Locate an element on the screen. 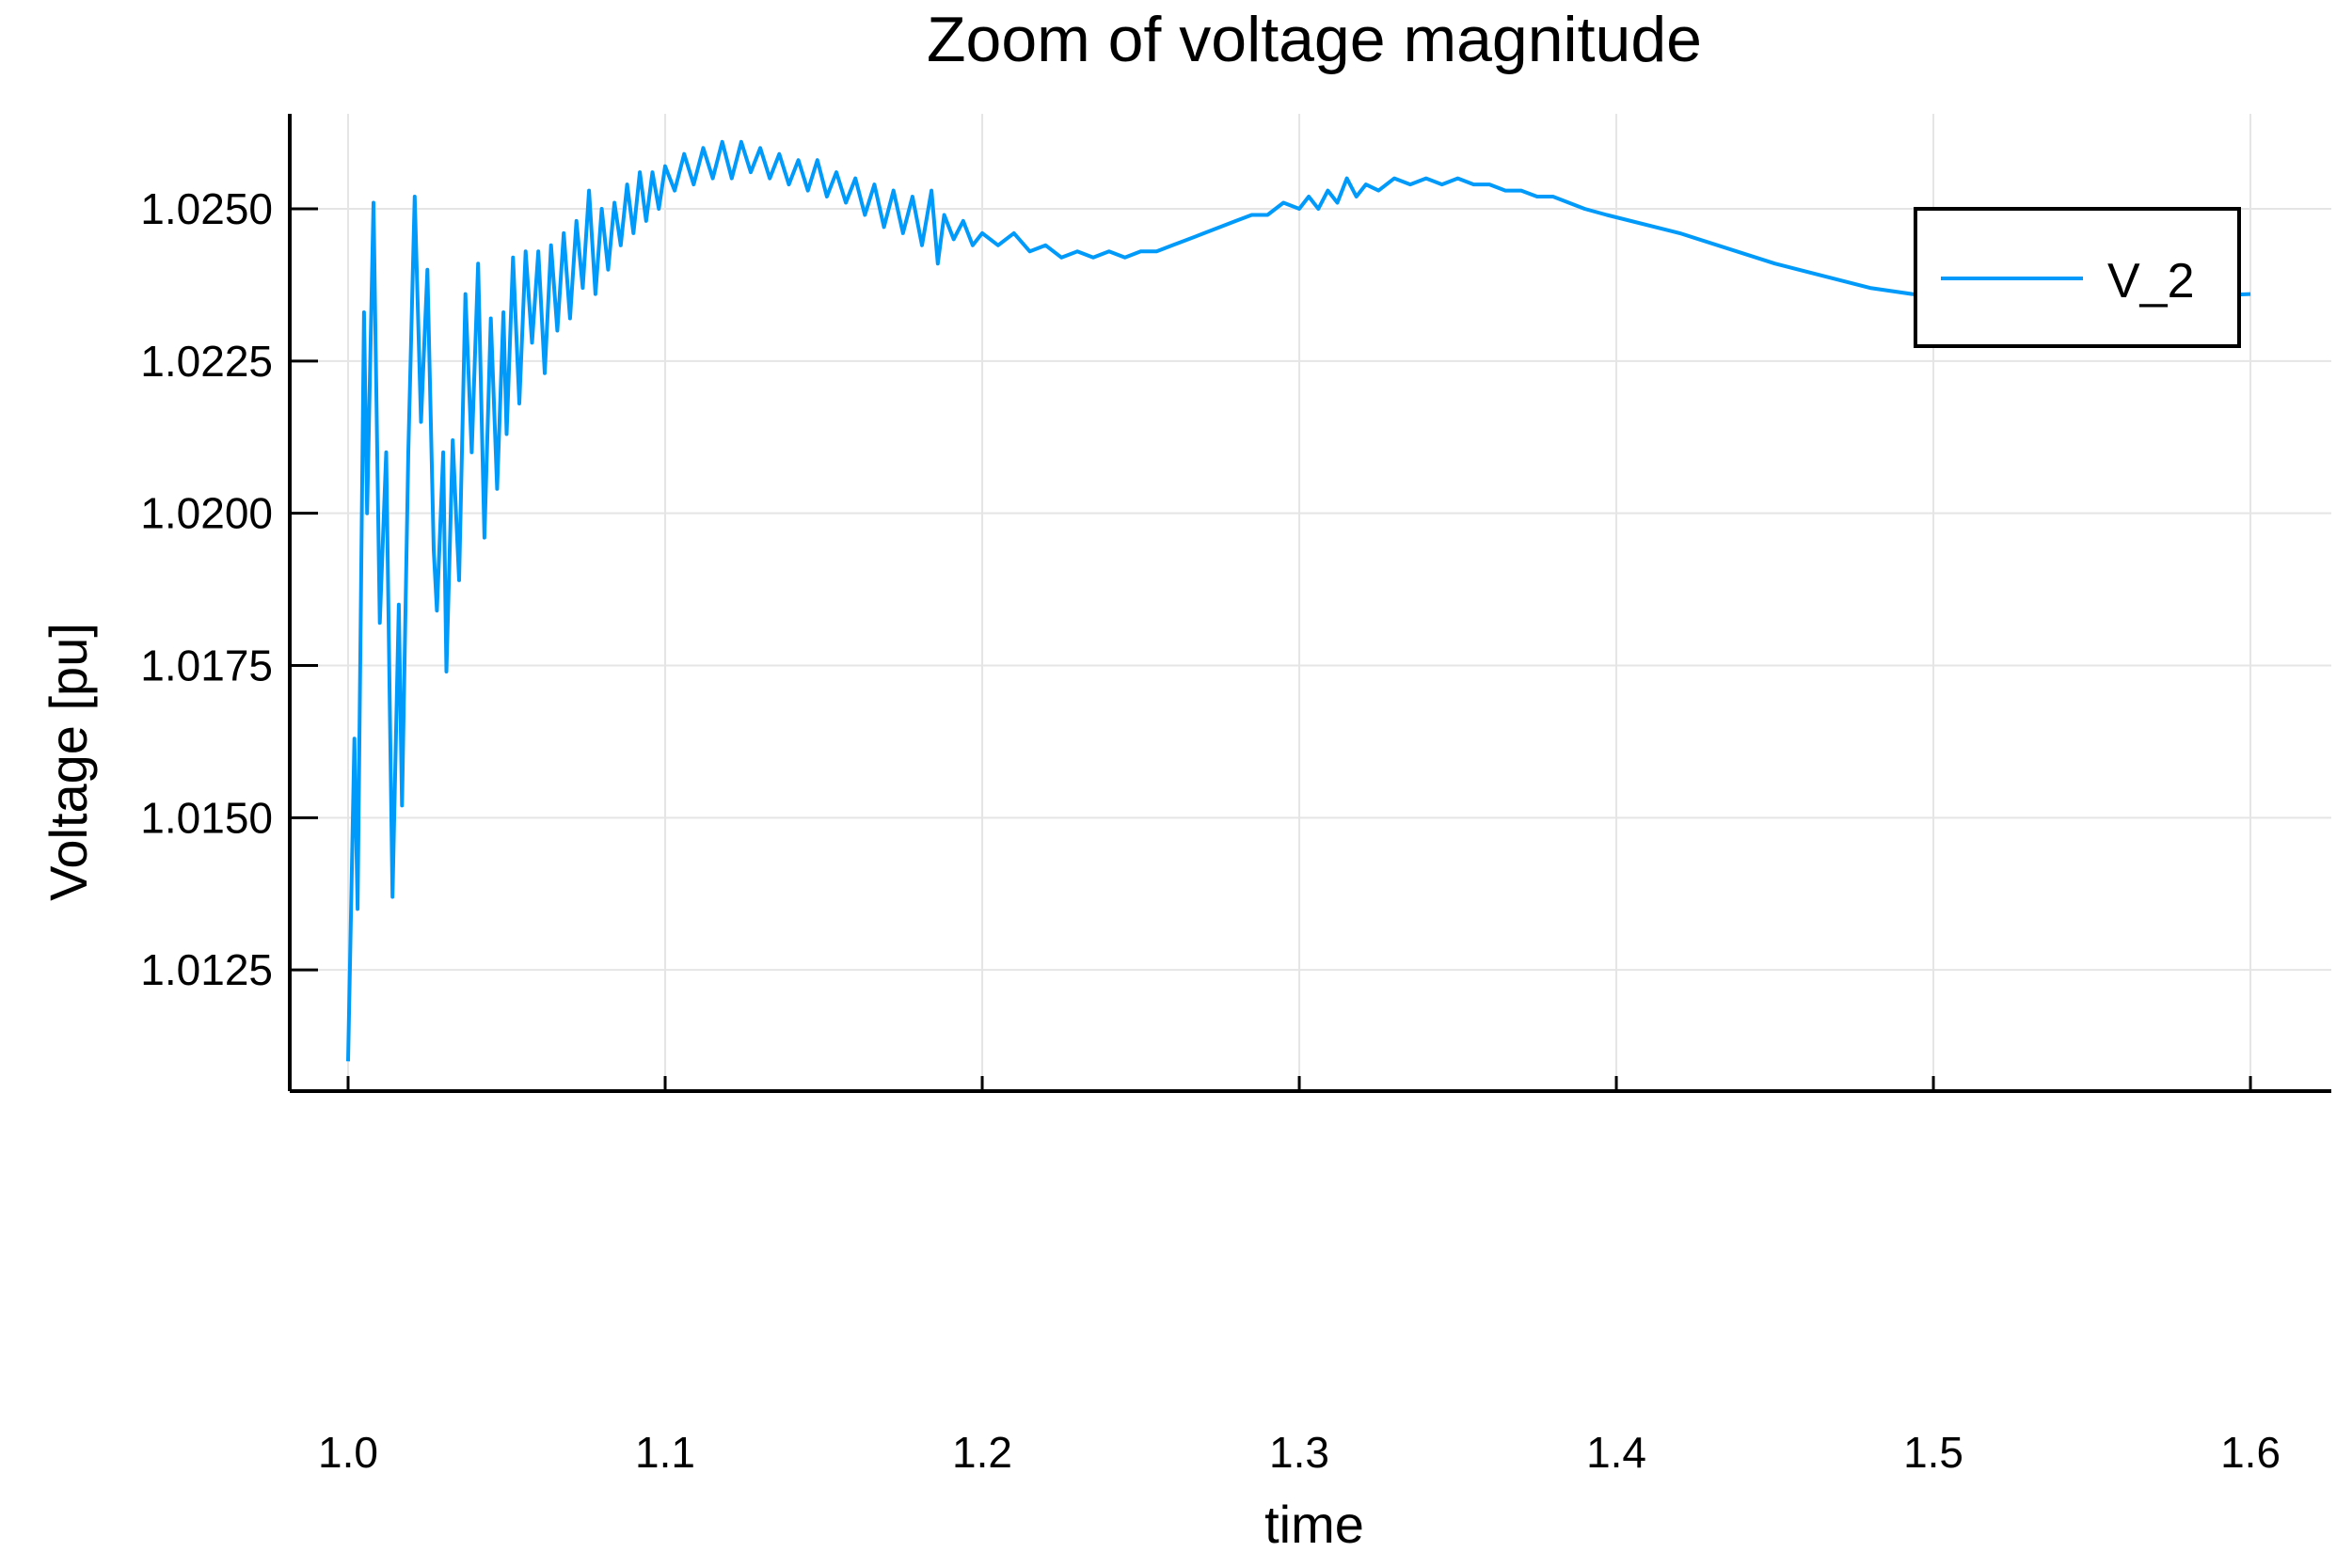 This screenshot has height=1568, width=2352. y-tick-label: 1.0150 is located at coordinates (206, 817).